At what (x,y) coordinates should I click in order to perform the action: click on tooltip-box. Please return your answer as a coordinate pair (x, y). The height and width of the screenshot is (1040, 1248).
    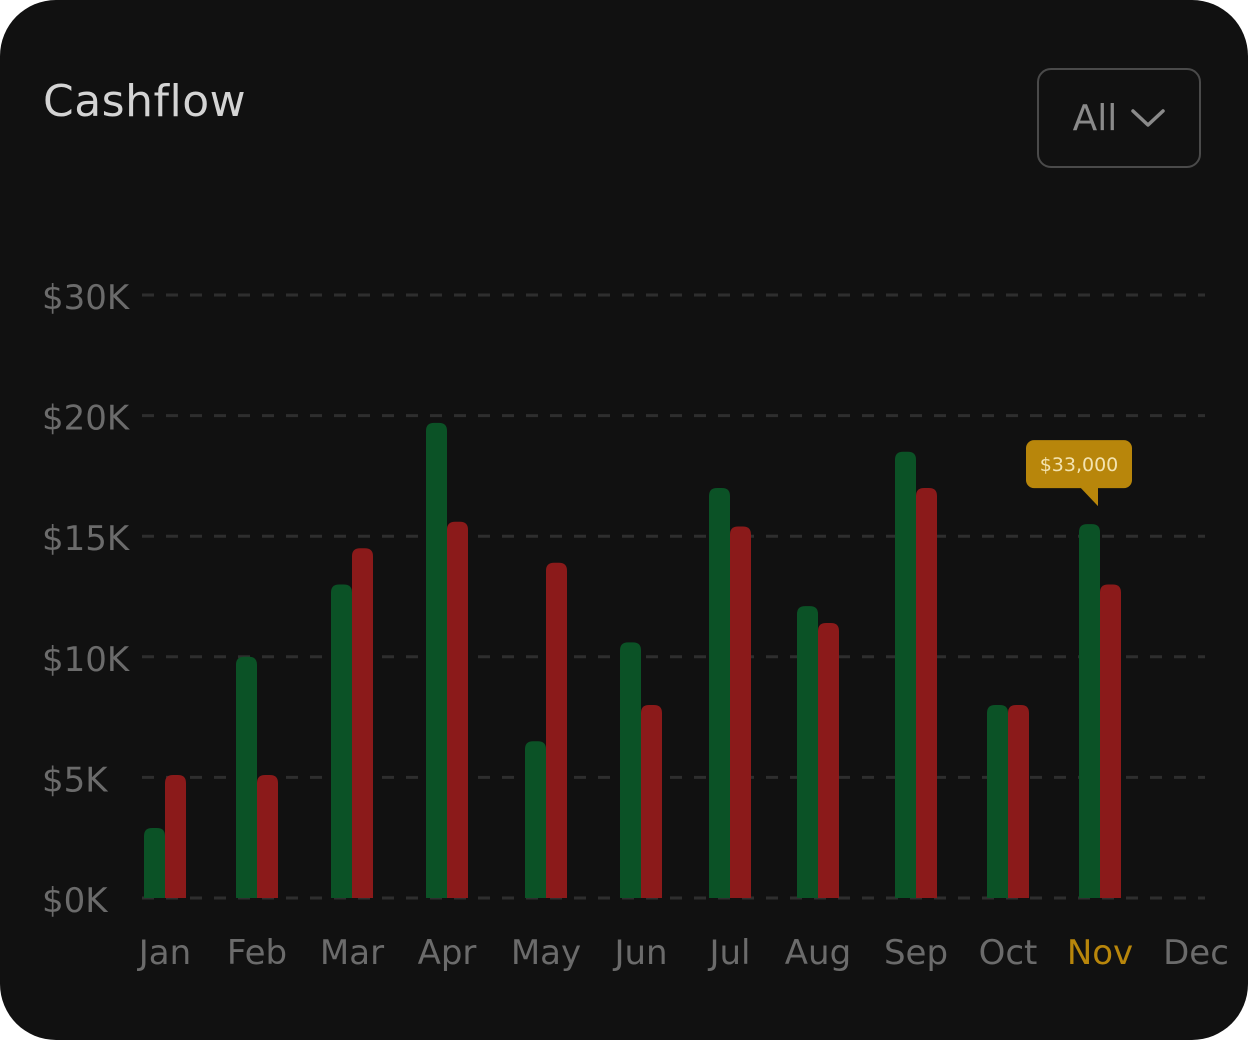
    Looking at the image, I should click on (1079, 464).